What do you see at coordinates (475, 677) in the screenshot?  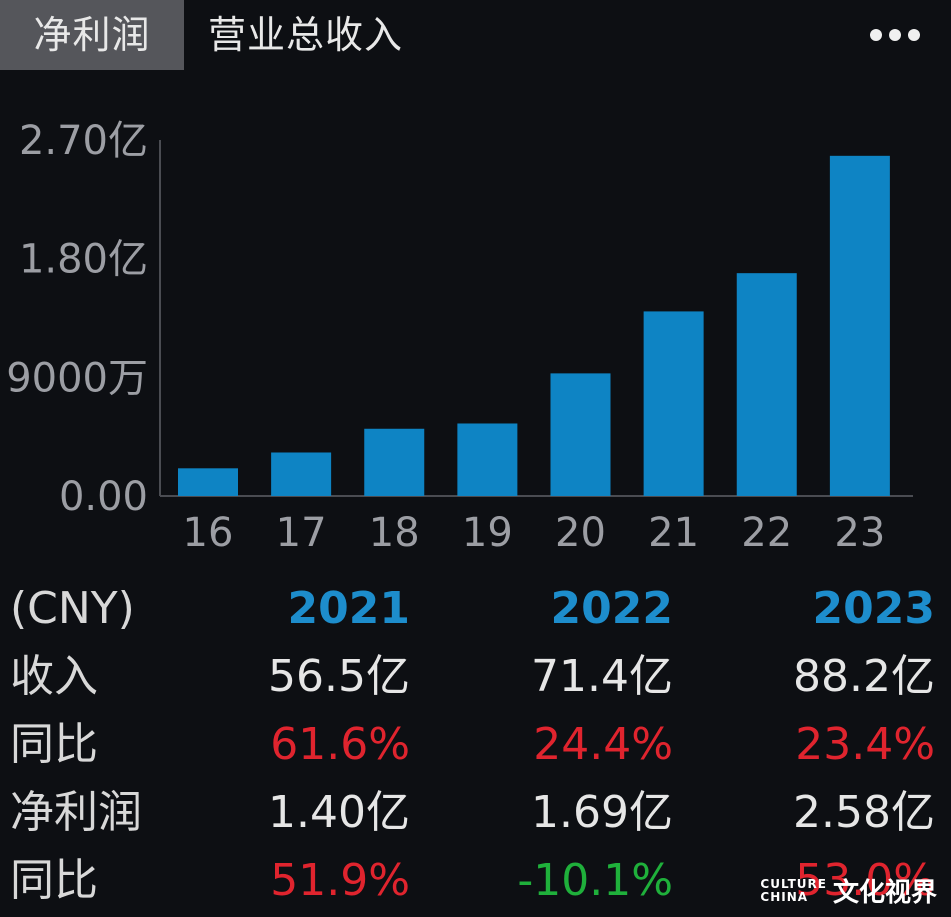 I see `table-row-revenue: 收入 56.5亿 71.4亿 88.2亿` at bounding box center [475, 677].